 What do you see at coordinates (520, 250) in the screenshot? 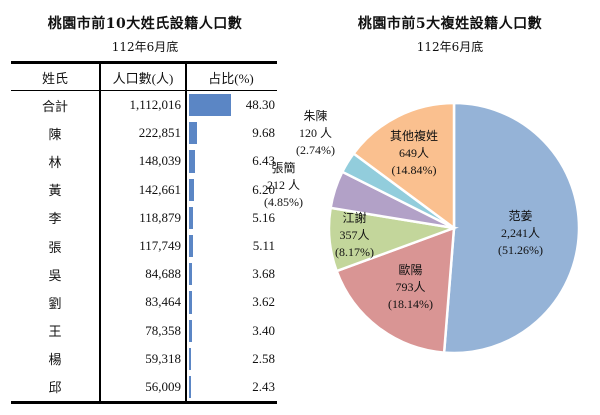
I see `slice-percent: (51.26%)` at bounding box center [520, 250].